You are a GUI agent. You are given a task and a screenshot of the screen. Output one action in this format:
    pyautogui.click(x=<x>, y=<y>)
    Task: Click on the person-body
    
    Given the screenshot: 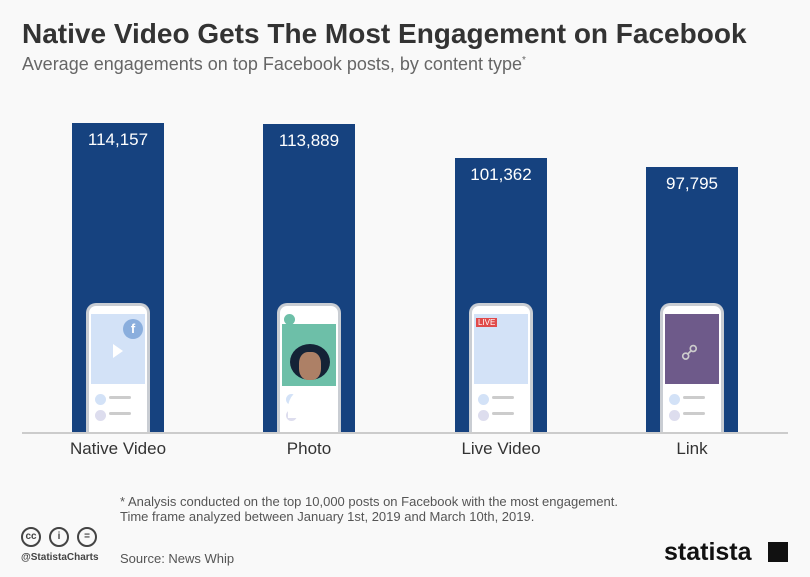 What is the action you would take?
    pyautogui.click(x=310, y=403)
    